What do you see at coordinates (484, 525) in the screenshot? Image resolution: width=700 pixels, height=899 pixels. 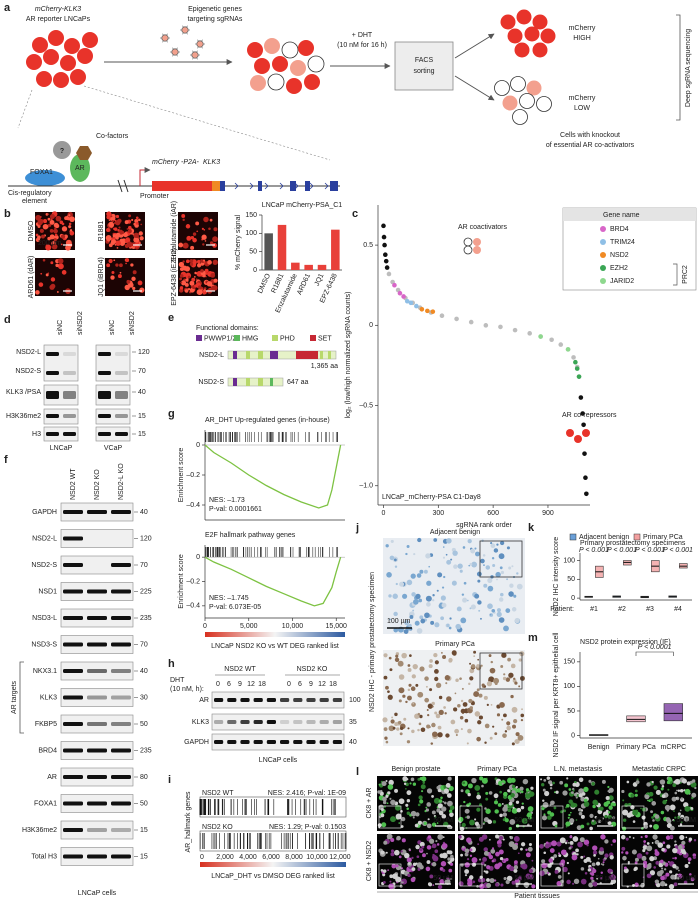 I see `x-axis-label: sgRNA rank order` at bounding box center [484, 525].